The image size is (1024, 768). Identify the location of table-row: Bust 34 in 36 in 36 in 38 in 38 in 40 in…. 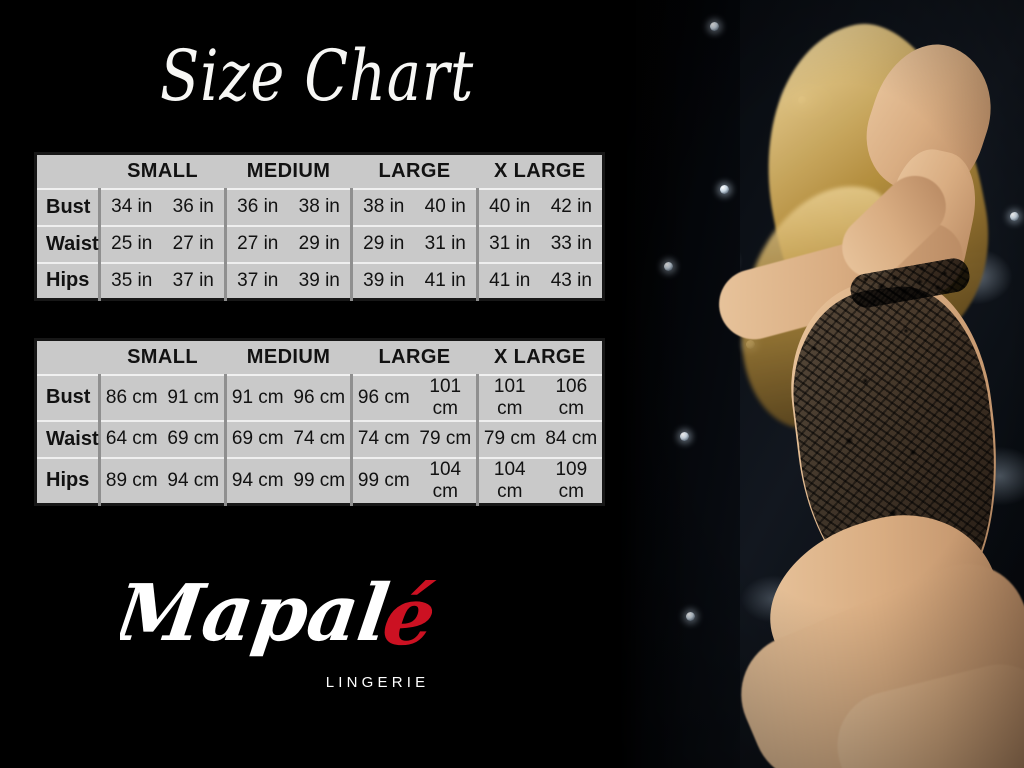
(319, 206).